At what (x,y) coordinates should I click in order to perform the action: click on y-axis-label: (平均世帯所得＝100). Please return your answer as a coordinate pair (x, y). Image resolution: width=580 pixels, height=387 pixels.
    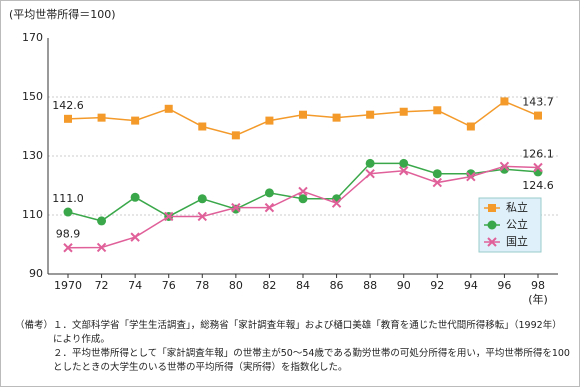
    Looking at the image, I should click on (62, 14).